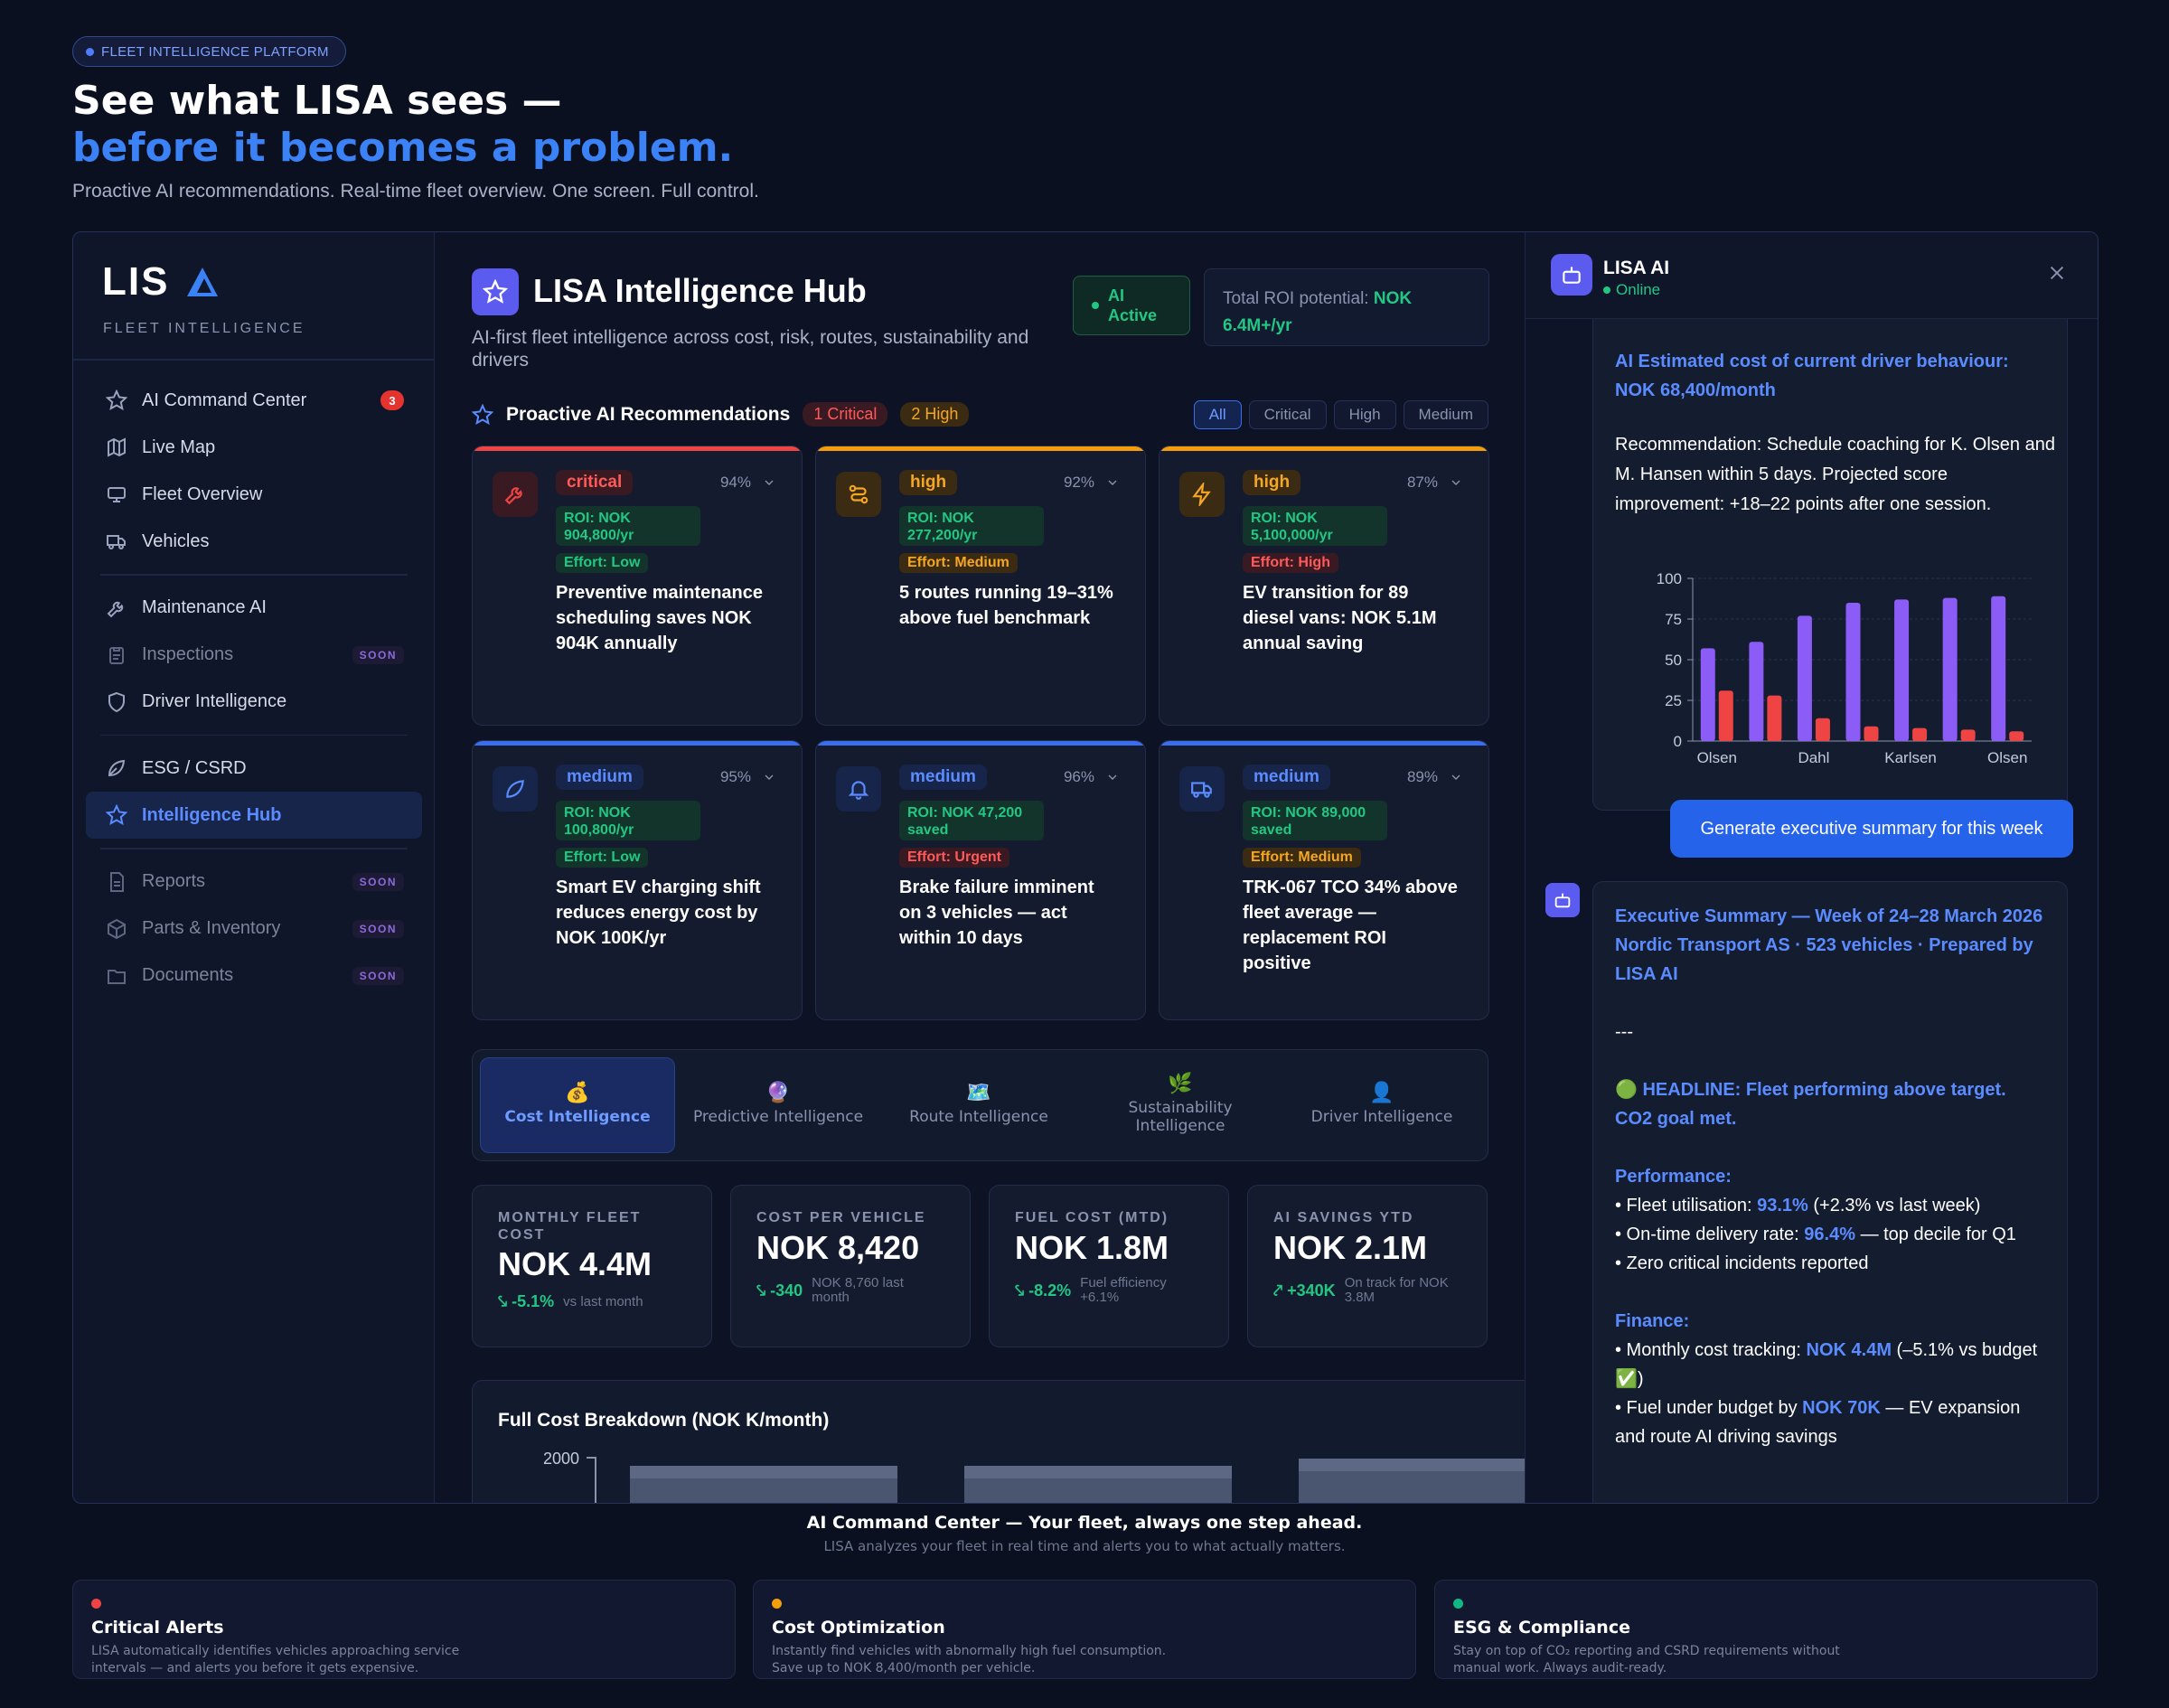 The width and height of the screenshot is (2169, 1708). Describe the element at coordinates (116, 400) in the screenshot. I see `star-icon` at that location.